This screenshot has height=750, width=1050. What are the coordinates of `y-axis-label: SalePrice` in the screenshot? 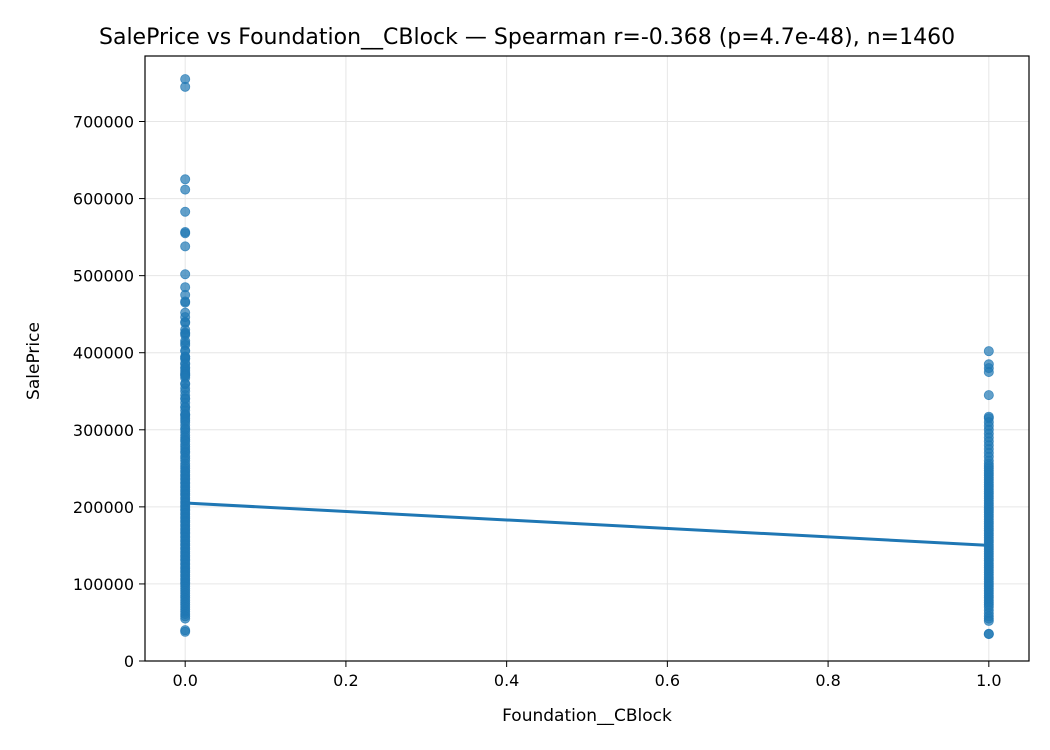 It's located at (34, 361).